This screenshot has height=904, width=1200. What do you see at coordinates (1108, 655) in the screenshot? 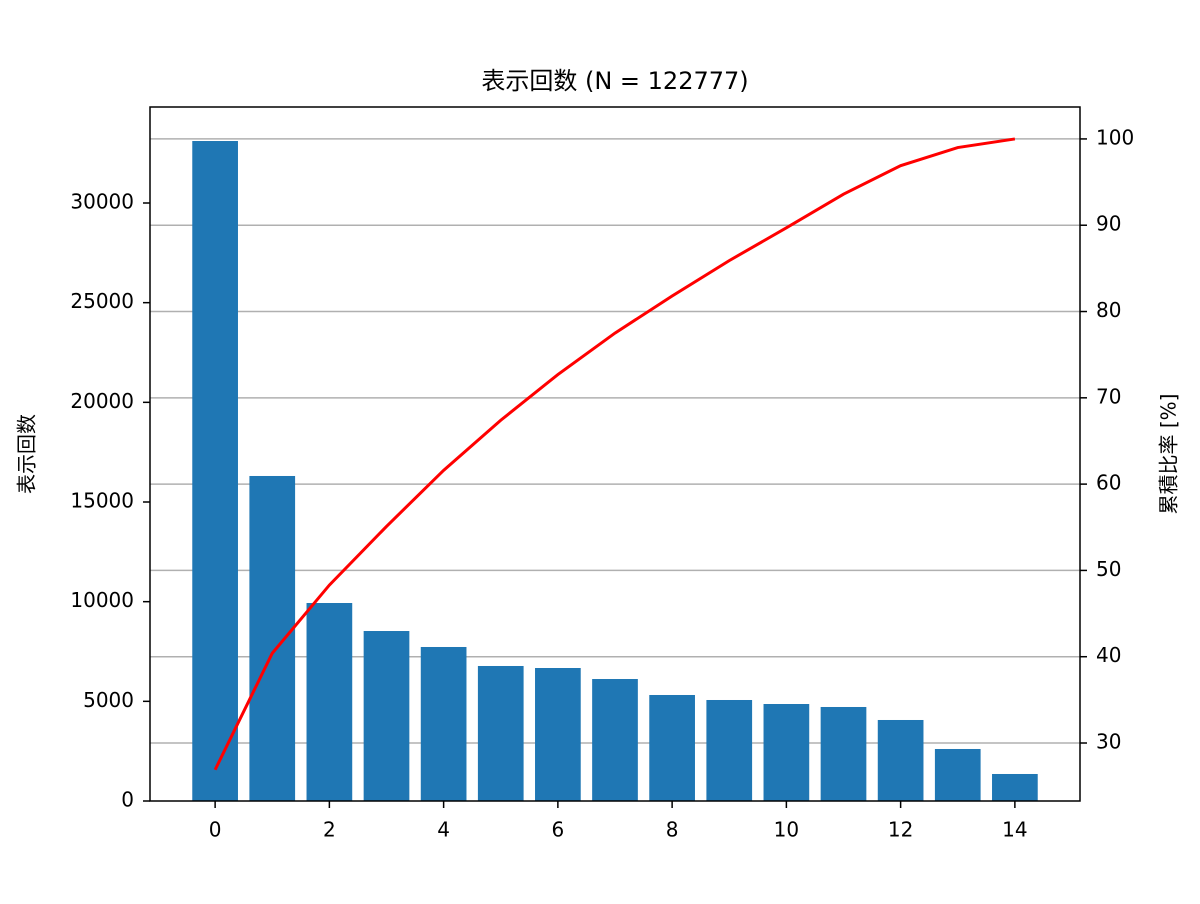
I see `y2-tick-label: 40` at bounding box center [1108, 655].